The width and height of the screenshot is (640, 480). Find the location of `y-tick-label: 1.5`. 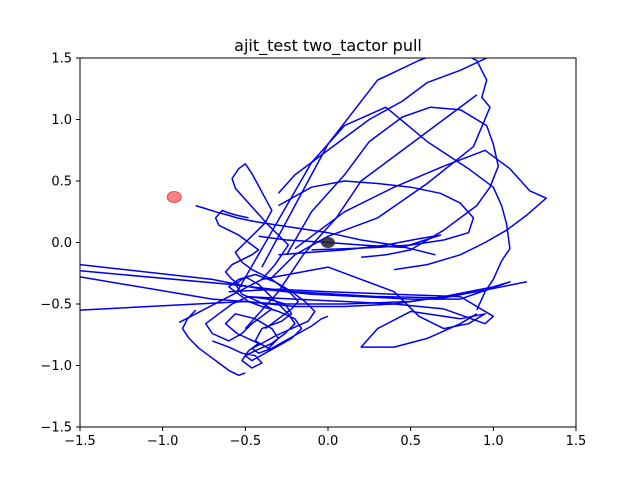

y-tick-label: 1.5 is located at coordinates (61, 59).